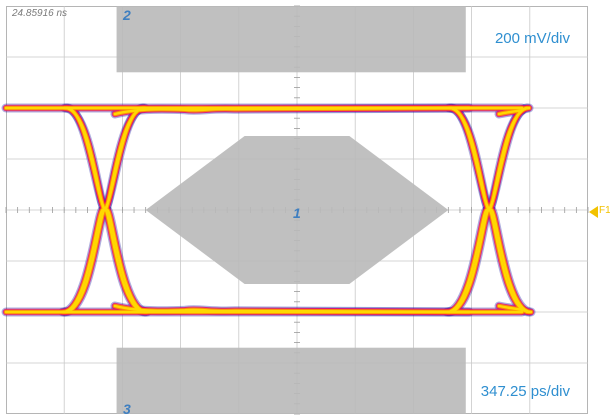 This screenshot has width=610, height=419. I want to click on mask-label-center: 1, so click(297, 213).